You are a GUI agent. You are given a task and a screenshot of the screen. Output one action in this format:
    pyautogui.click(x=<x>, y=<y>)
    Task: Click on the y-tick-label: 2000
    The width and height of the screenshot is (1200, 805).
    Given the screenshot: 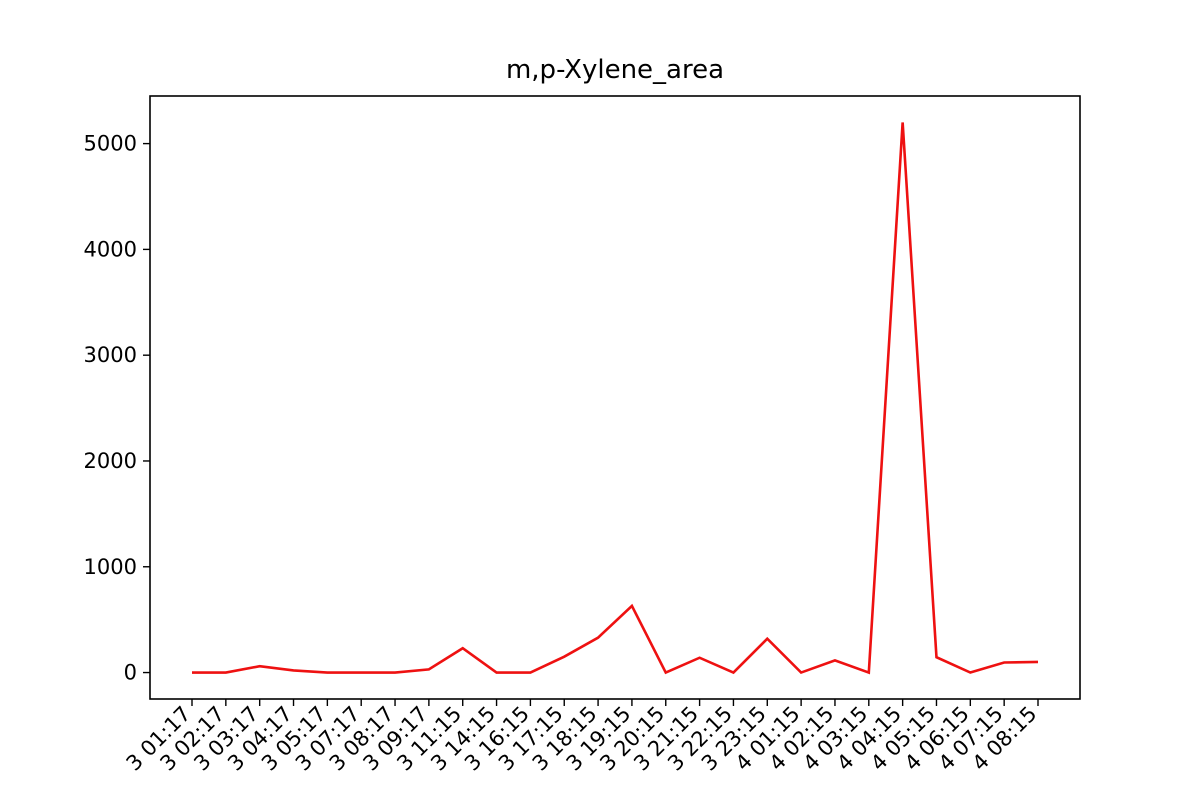 What is the action you would take?
    pyautogui.click(x=110, y=461)
    